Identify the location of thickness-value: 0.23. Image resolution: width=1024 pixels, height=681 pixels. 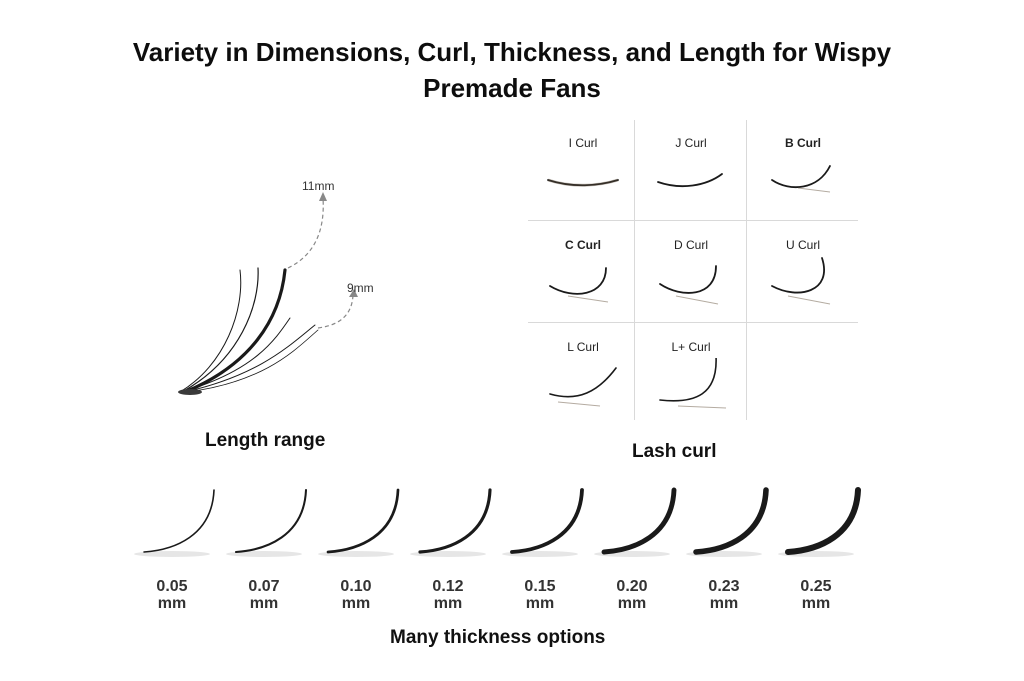
(724, 586).